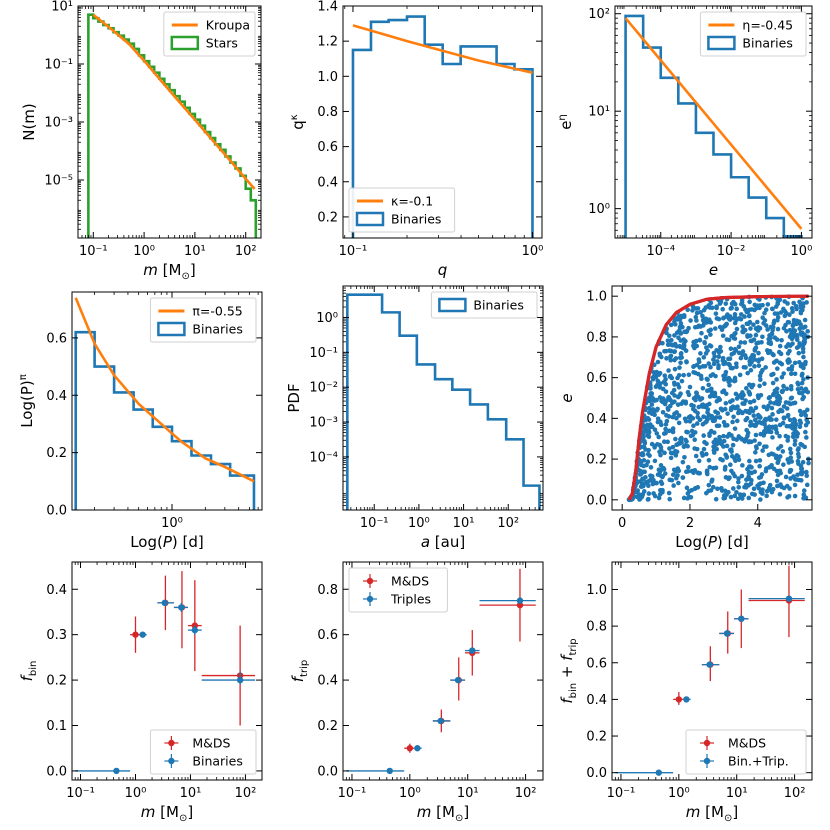  What do you see at coordinates (327, 7) in the screenshot?
I see `y-tick-label: 1.4` at bounding box center [327, 7].